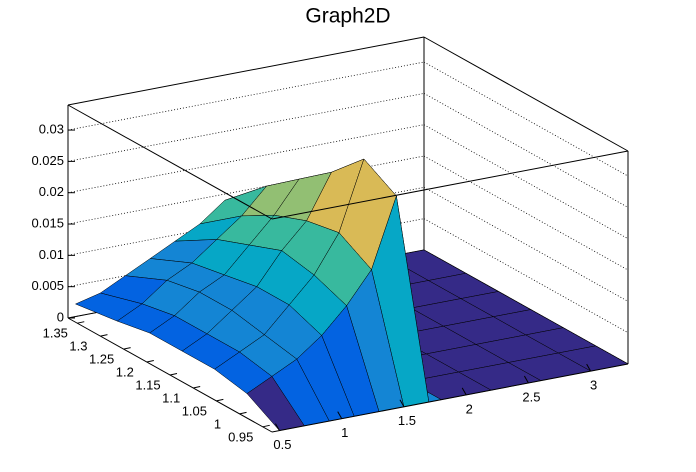 The width and height of the screenshot is (696, 472). I want to click on z-tick-label: 0.025, so click(47, 160).